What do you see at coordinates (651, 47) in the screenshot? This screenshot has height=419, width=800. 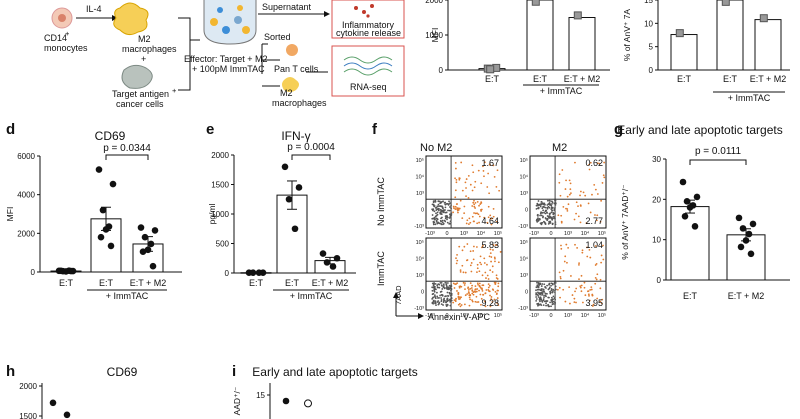 I see `y-tick-label: 5` at bounding box center [651, 47].